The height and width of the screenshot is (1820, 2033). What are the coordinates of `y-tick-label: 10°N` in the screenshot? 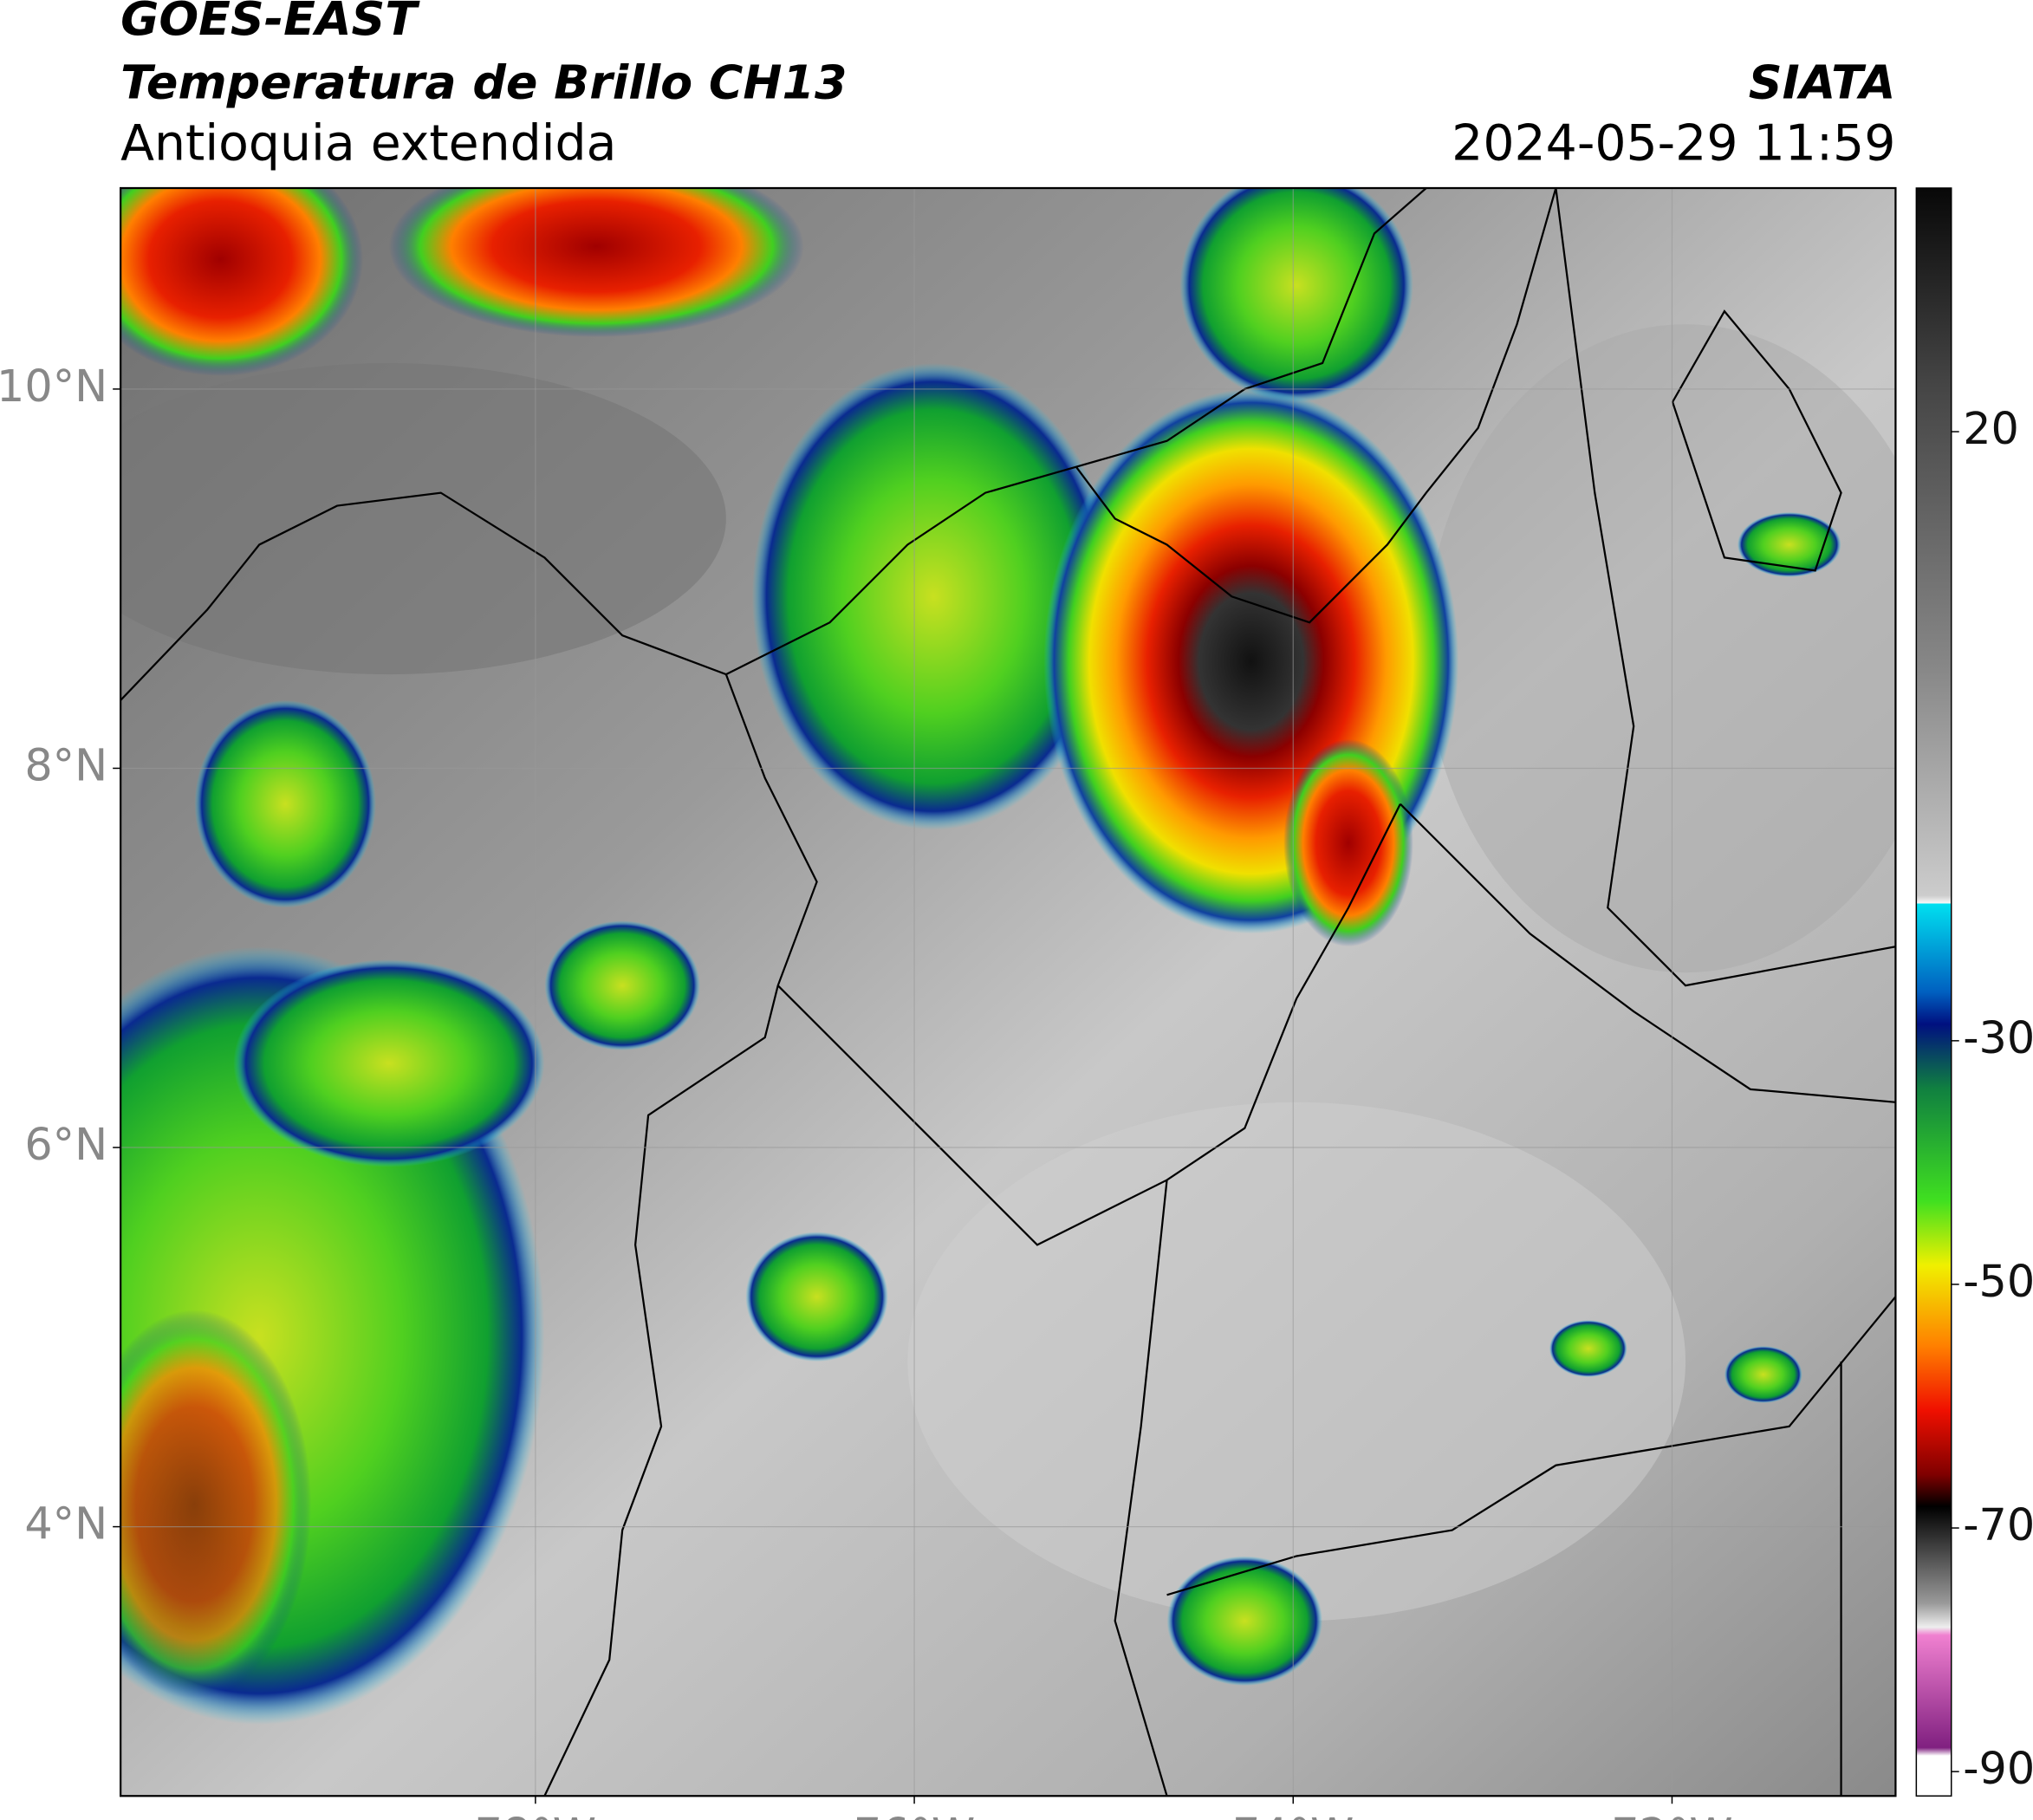 It's located at (53, 386).